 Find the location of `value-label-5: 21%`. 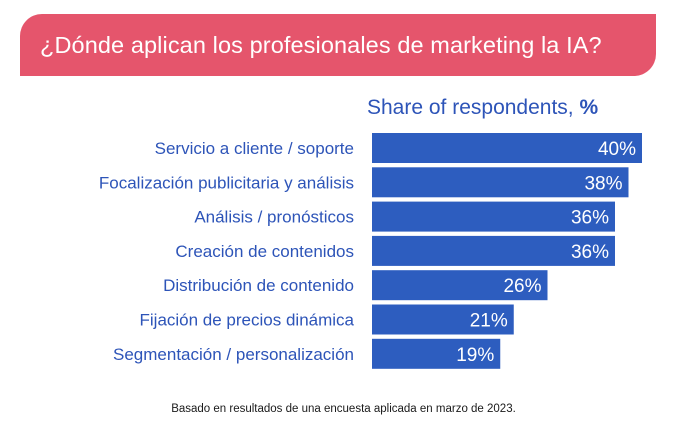

value-label-5: 21% is located at coordinates (489, 321).